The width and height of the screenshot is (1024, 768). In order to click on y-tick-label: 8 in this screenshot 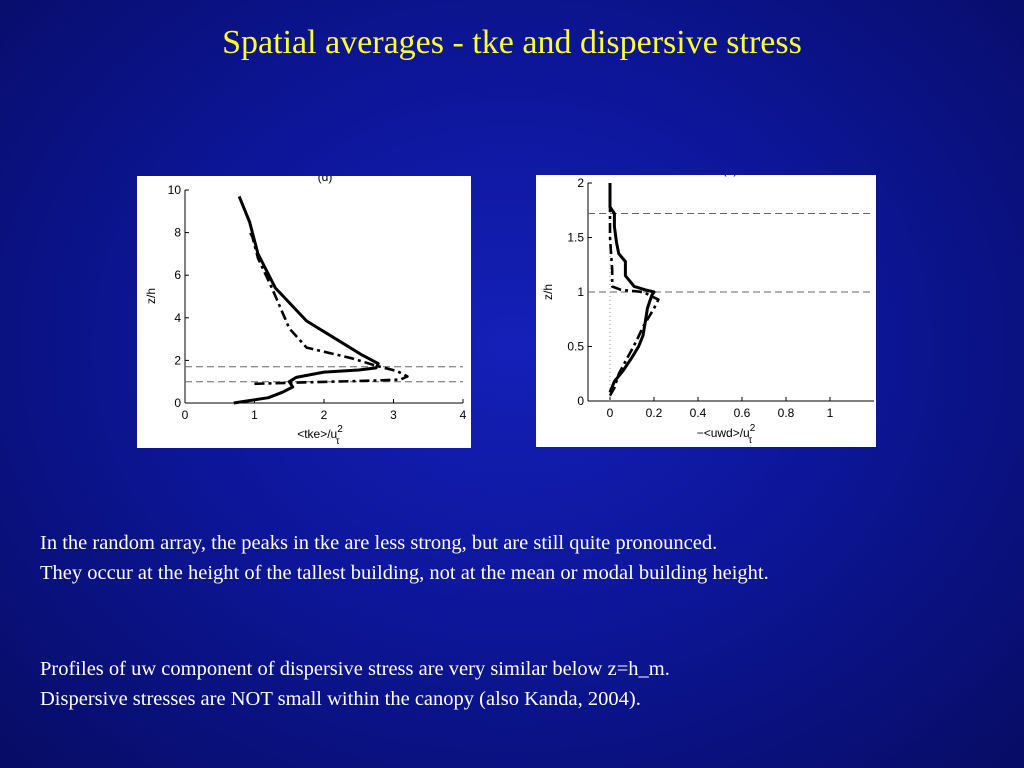, I will do `click(177, 233)`.